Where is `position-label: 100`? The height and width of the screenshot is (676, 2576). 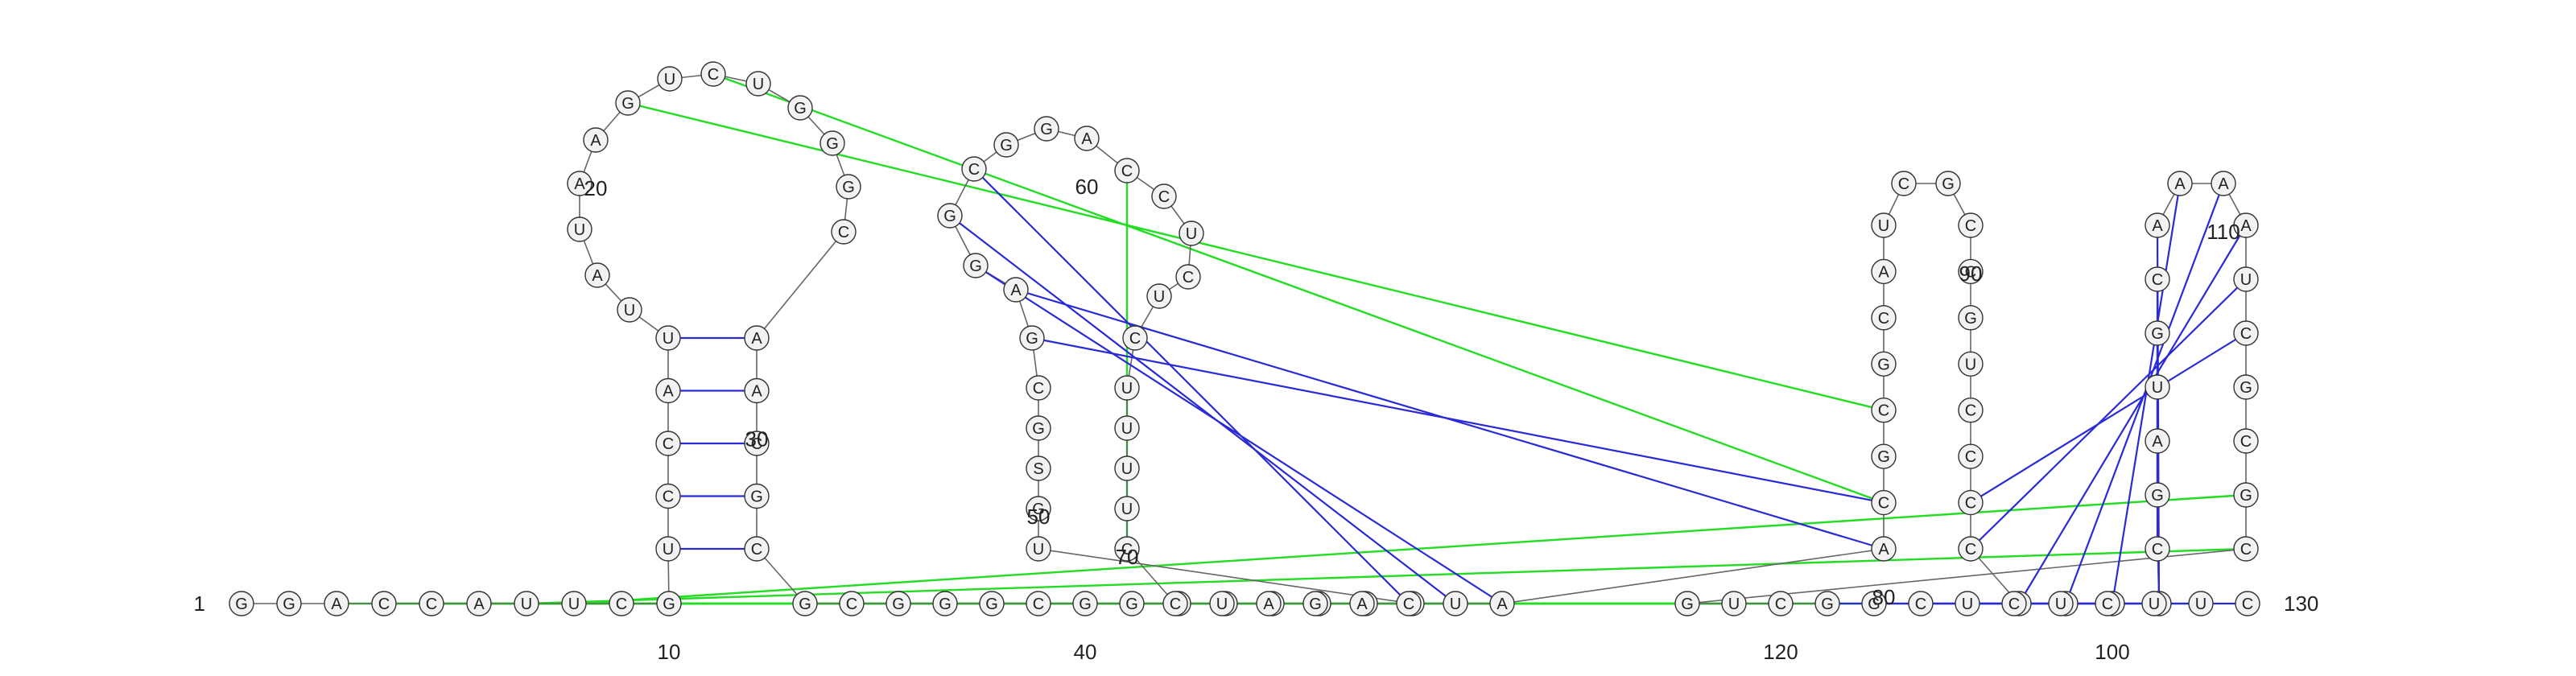 position-label: 100 is located at coordinates (2112, 652).